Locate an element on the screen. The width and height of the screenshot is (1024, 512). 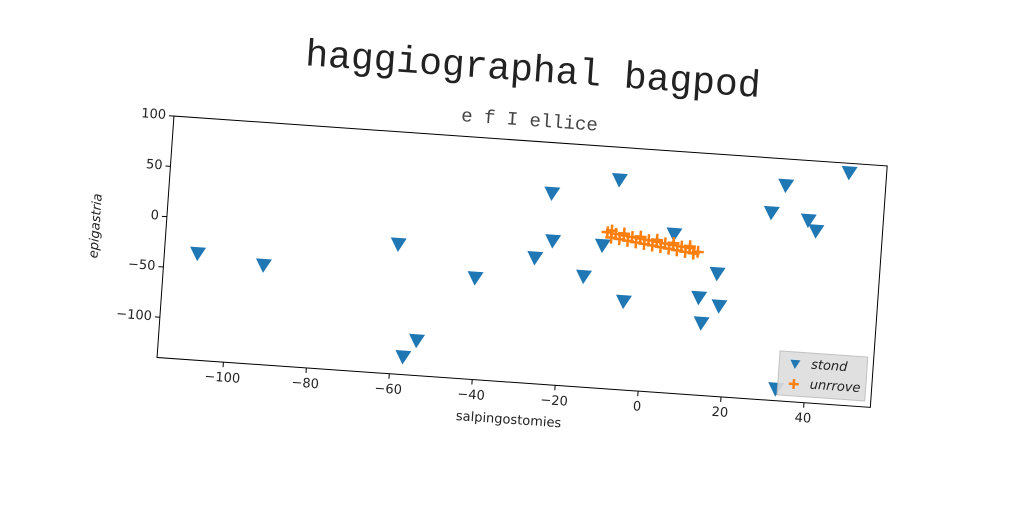
legend-box is located at coordinates (822, 376).